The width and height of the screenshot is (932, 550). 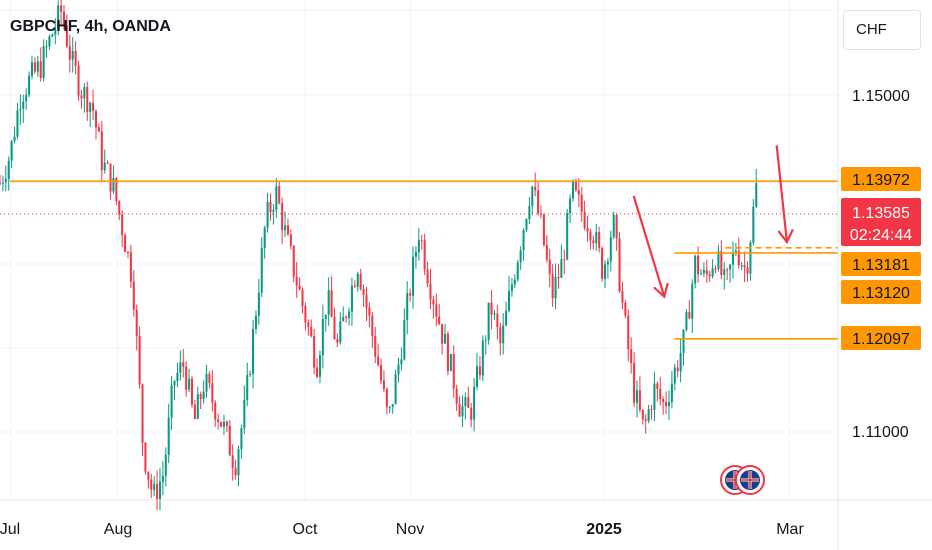 What do you see at coordinates (881, 265) in the screenshot?
I see `level-tag-text: 1.13181` at bounding box center [881, 265].